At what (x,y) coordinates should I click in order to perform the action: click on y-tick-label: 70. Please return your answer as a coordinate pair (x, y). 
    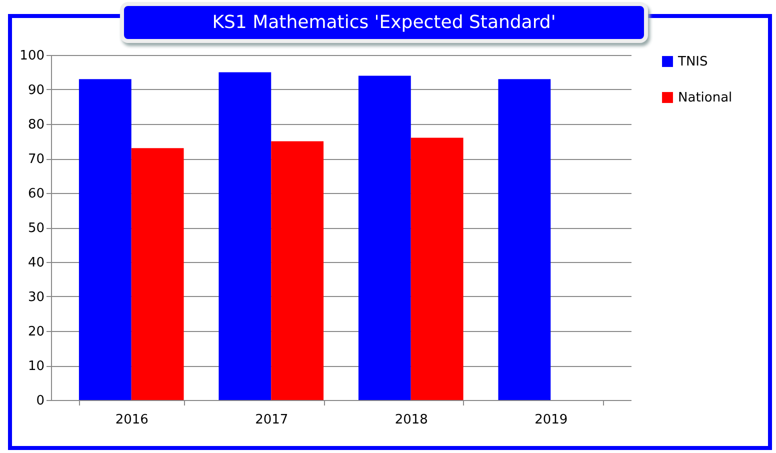
    Looking at the image, I should click on (36, 159).